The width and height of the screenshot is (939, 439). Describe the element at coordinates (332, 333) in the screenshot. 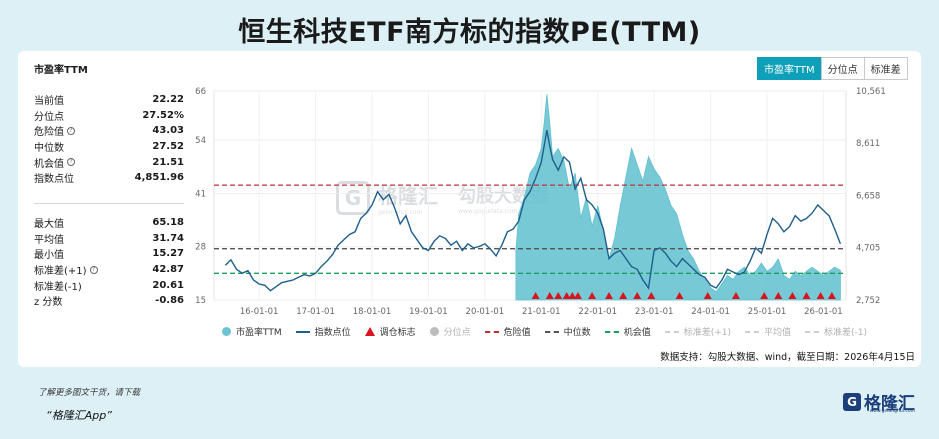

I see `legend-label: 指数点位` at that location.